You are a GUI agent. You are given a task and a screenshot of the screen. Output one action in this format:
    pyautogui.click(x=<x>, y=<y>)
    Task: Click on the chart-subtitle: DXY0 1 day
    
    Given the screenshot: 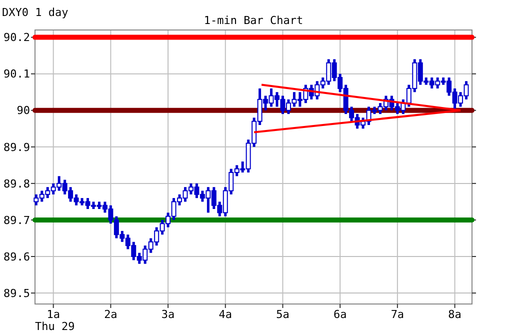 What is the action you would take?
    pyautogui.click(x=35, y=12)
    